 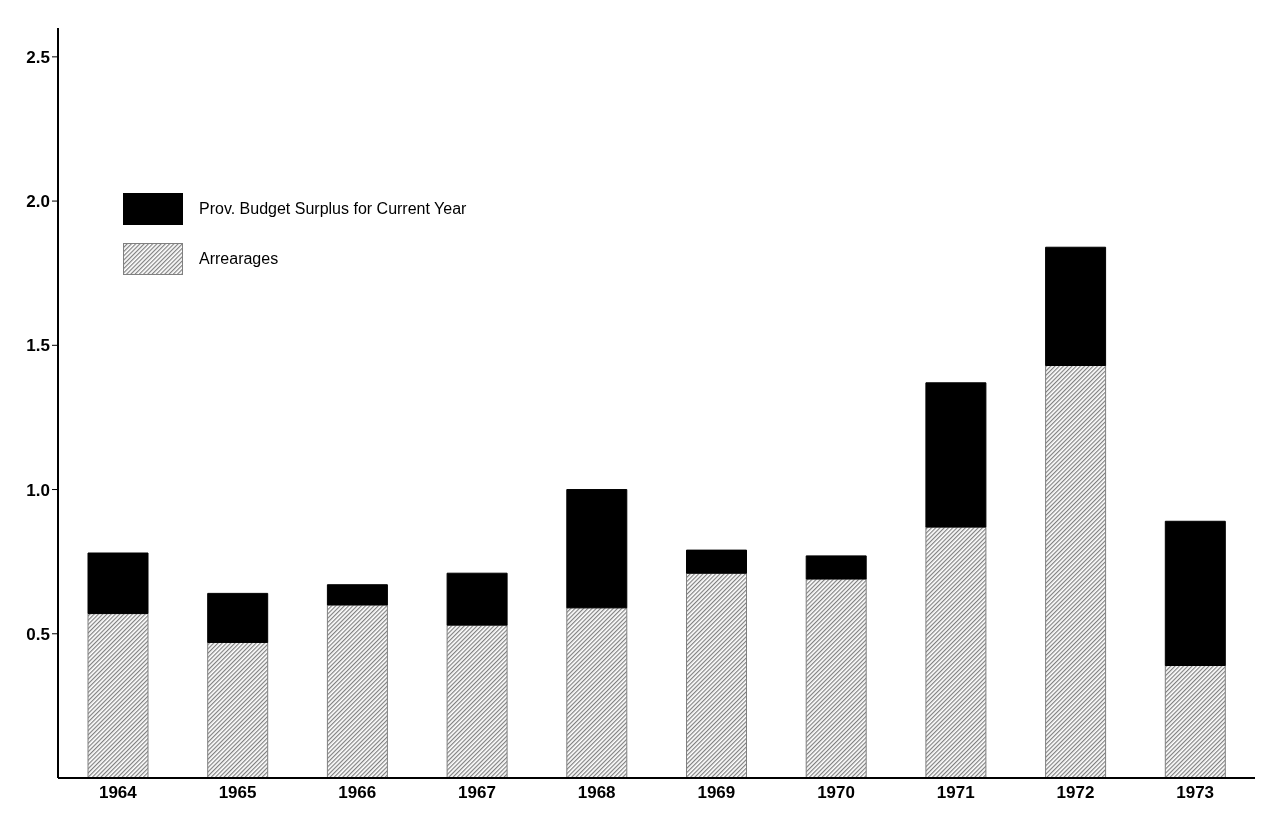 What do you see at coordinates (716, 793) in the screenshot?
I see `x-tick-label: 1969` at bounding box center [716, 793].